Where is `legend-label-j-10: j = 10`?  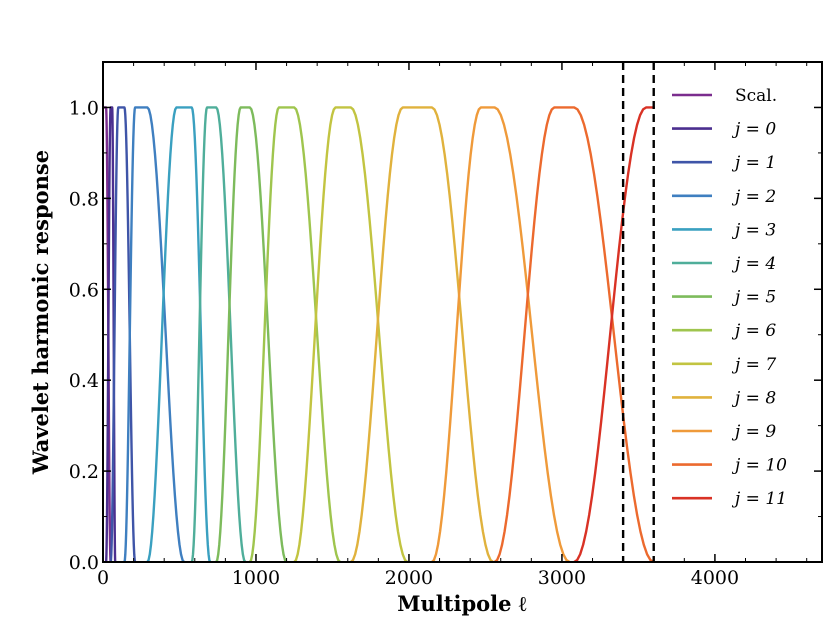 legend-label-j-10: j = 10 is located at coordinates (759, 466).